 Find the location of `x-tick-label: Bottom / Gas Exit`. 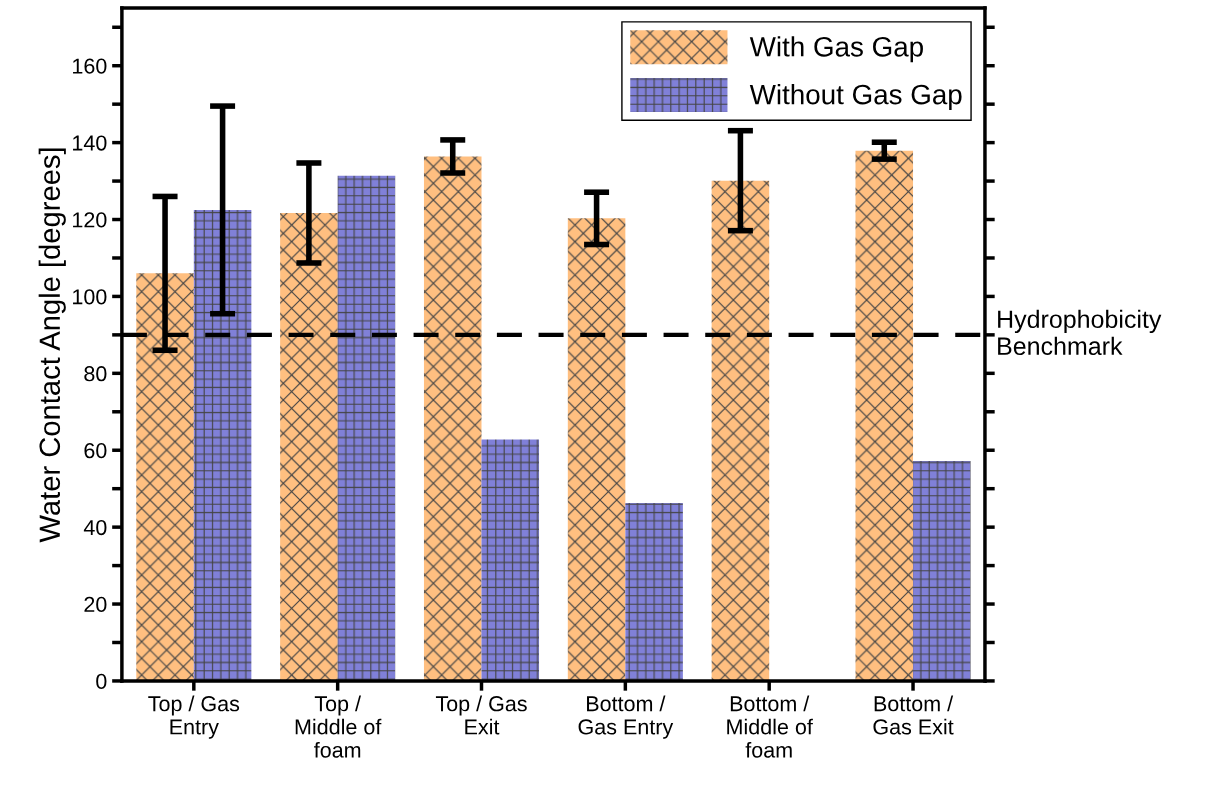

x-tick-label: Bottom / Gas Exit is located at coordinates (913, 715).